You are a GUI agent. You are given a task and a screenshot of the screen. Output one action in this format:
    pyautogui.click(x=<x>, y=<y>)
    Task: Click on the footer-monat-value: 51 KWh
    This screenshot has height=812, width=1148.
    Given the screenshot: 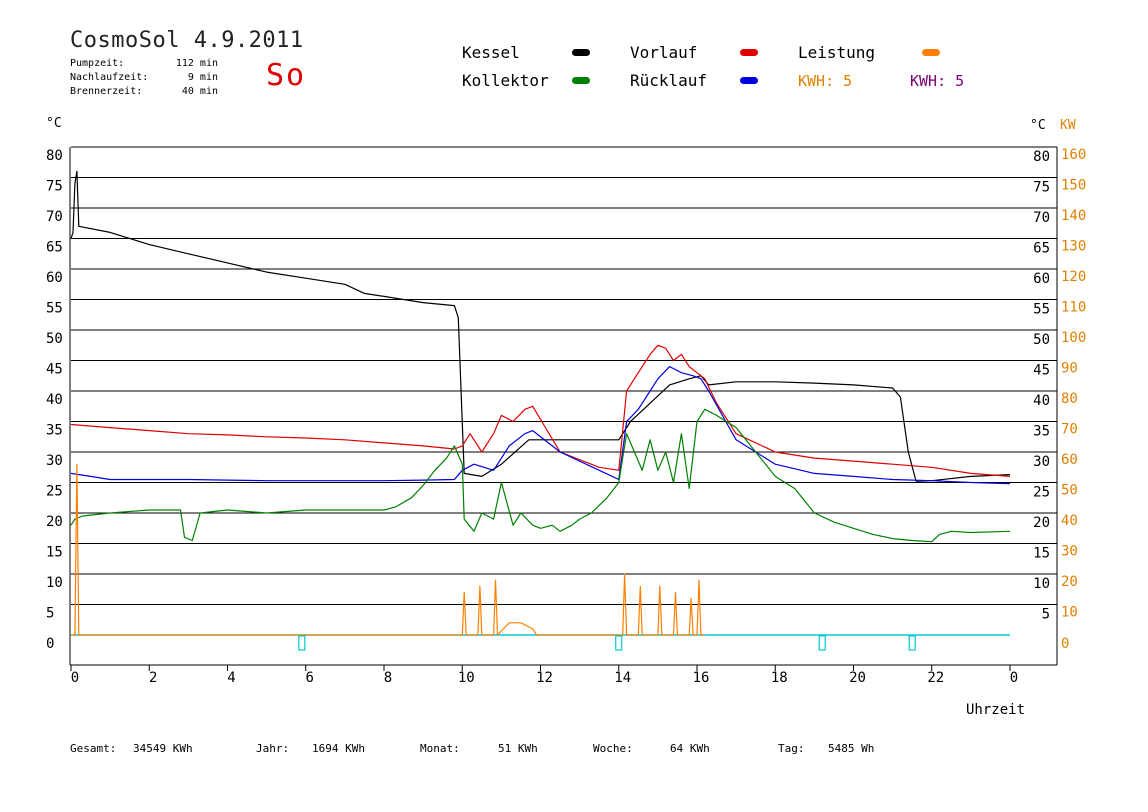 What is the action you would take?
    pyautogui.click(x=518, y=748)
    